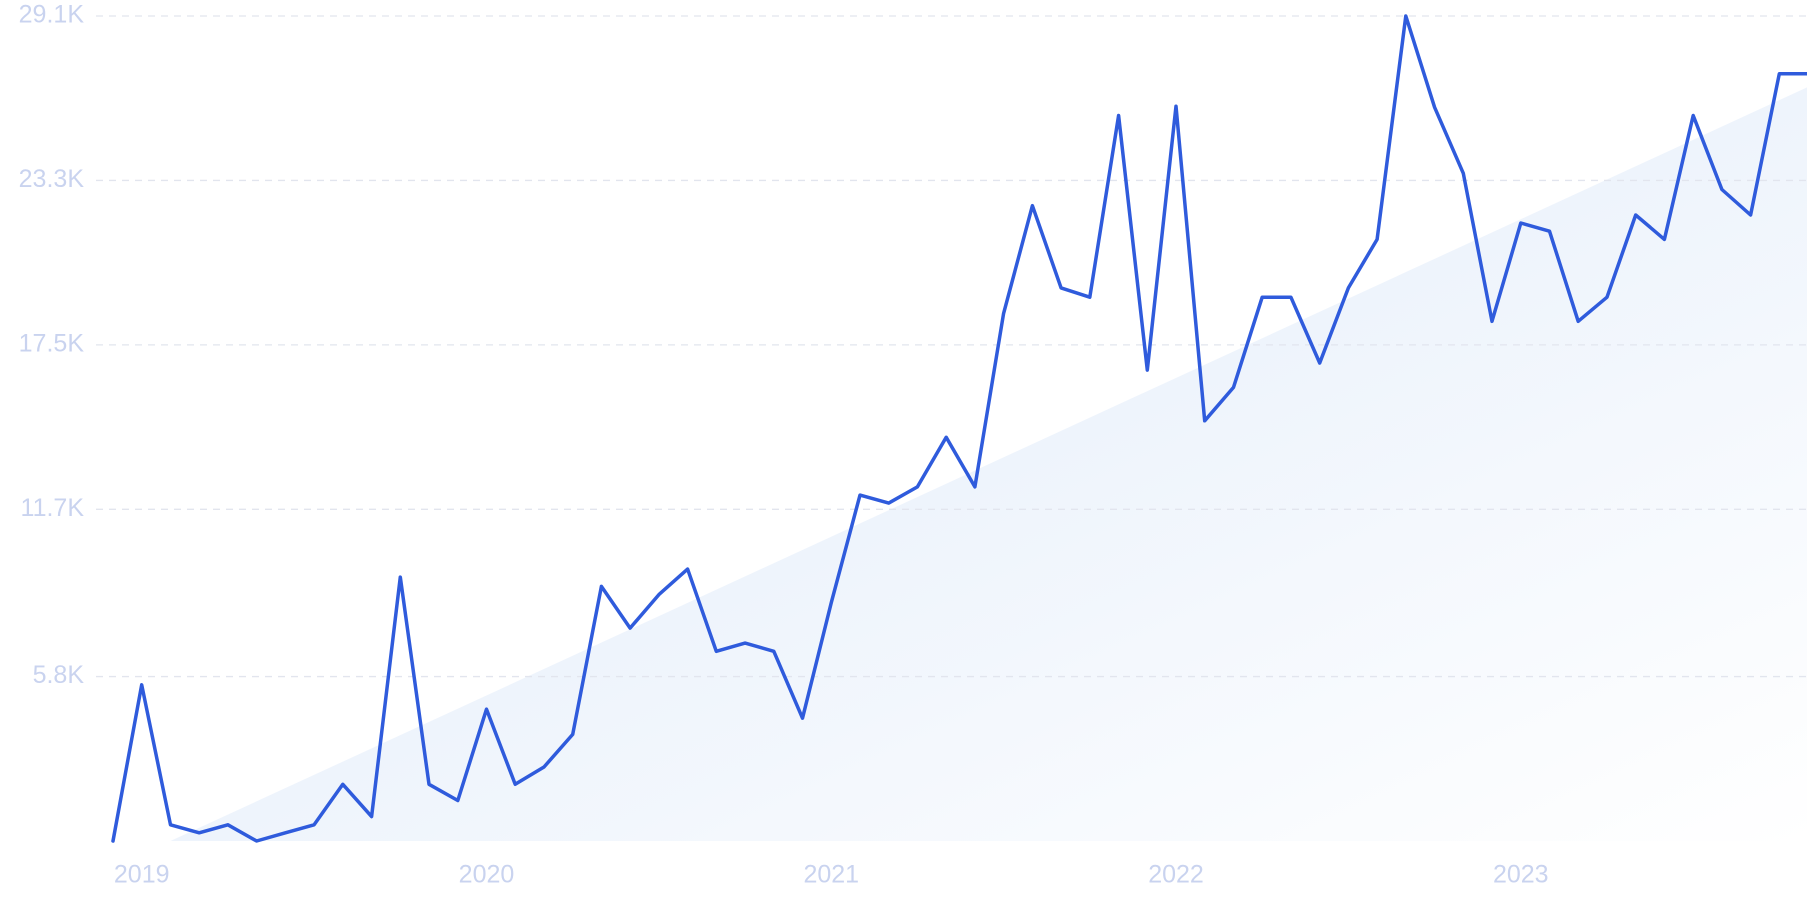  I want to click on x-tick-label: 2022, so click(1176, 875).